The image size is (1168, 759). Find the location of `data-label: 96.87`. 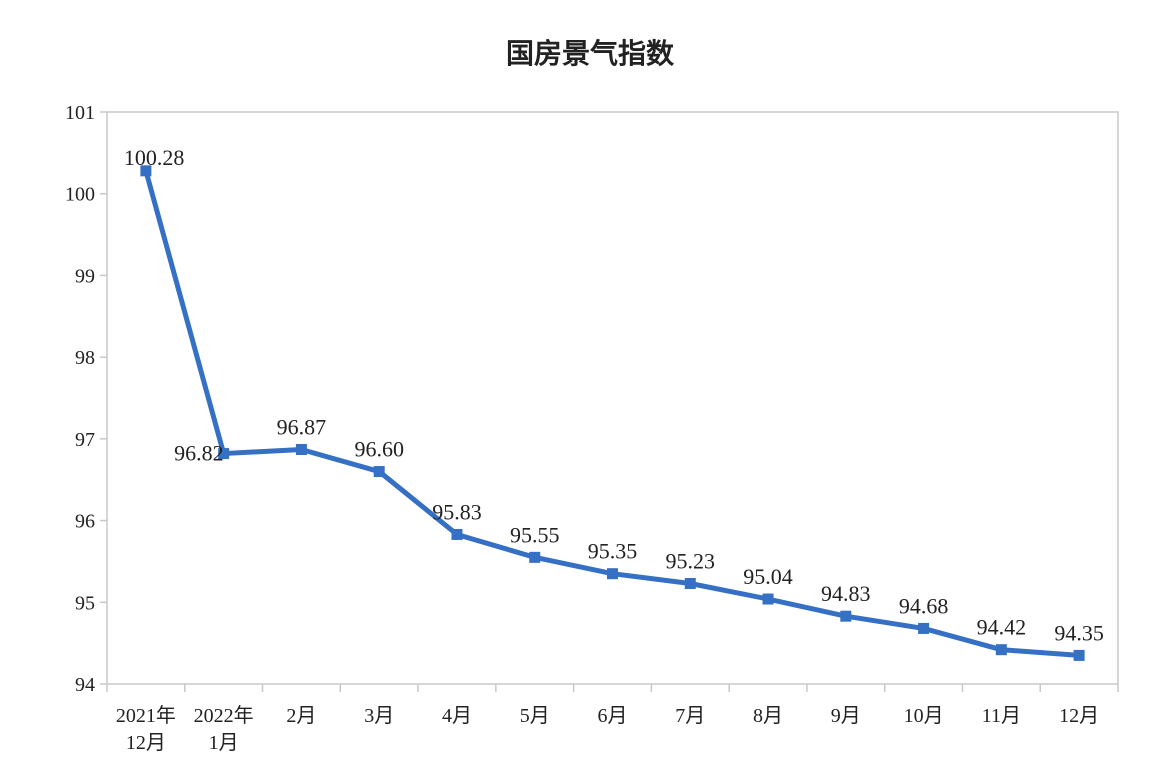

data-label: 96.87 is located at coordinates (302, 426).